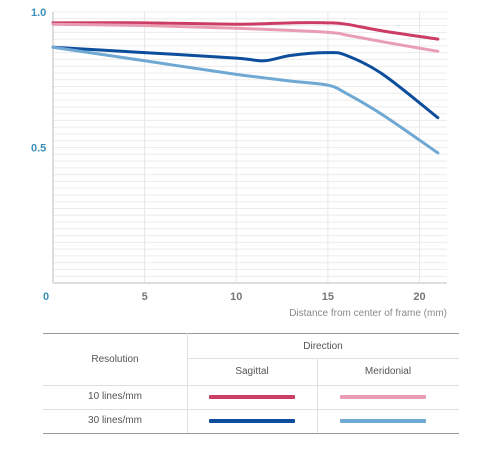 The image size is (500, 455). What do you see at coordinates (115, 359) in the screenshot?
I see `resolution-header: Resolution` at bounding box center [115, 359].